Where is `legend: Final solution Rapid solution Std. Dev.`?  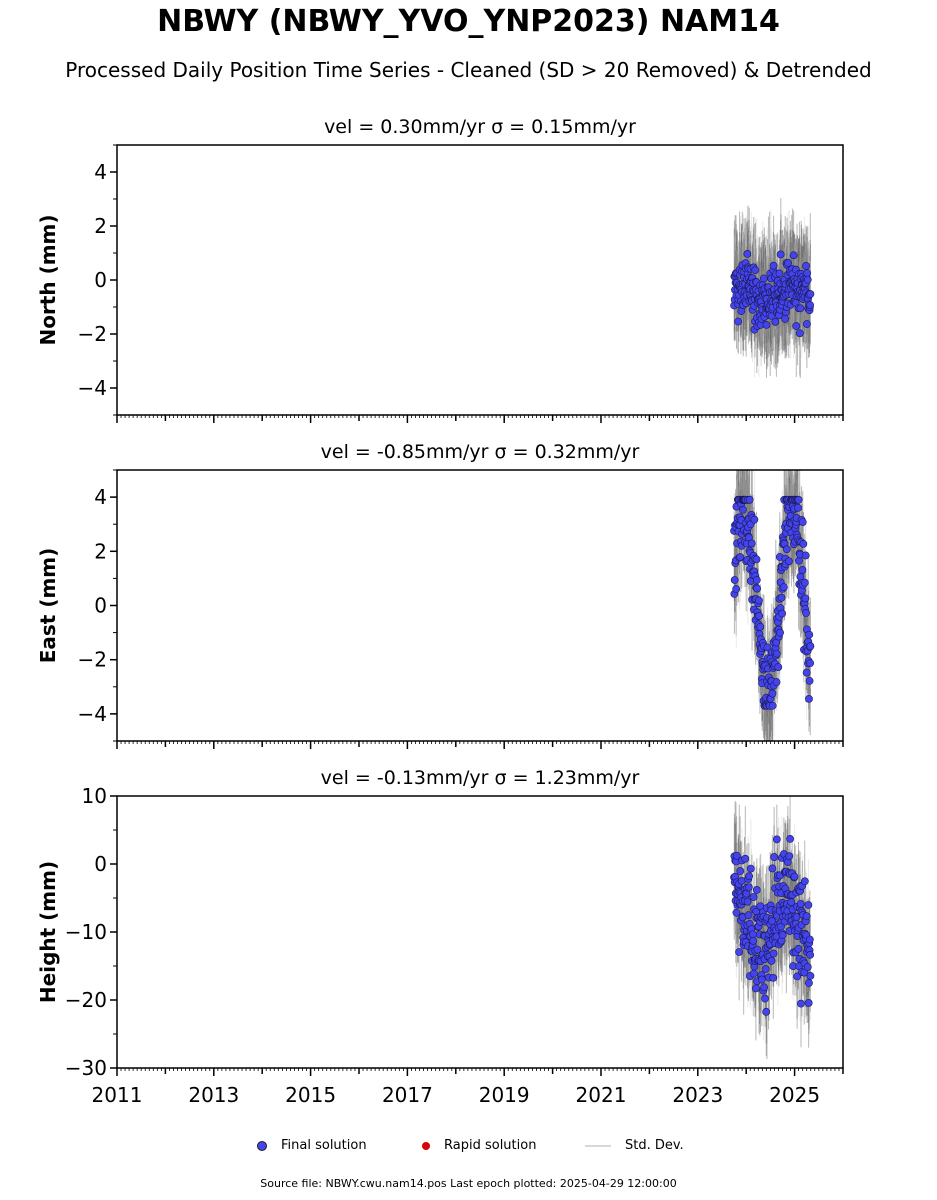 legend: Final solution Rapid solution Std. Dev. is located at coordinates (468, 1148).